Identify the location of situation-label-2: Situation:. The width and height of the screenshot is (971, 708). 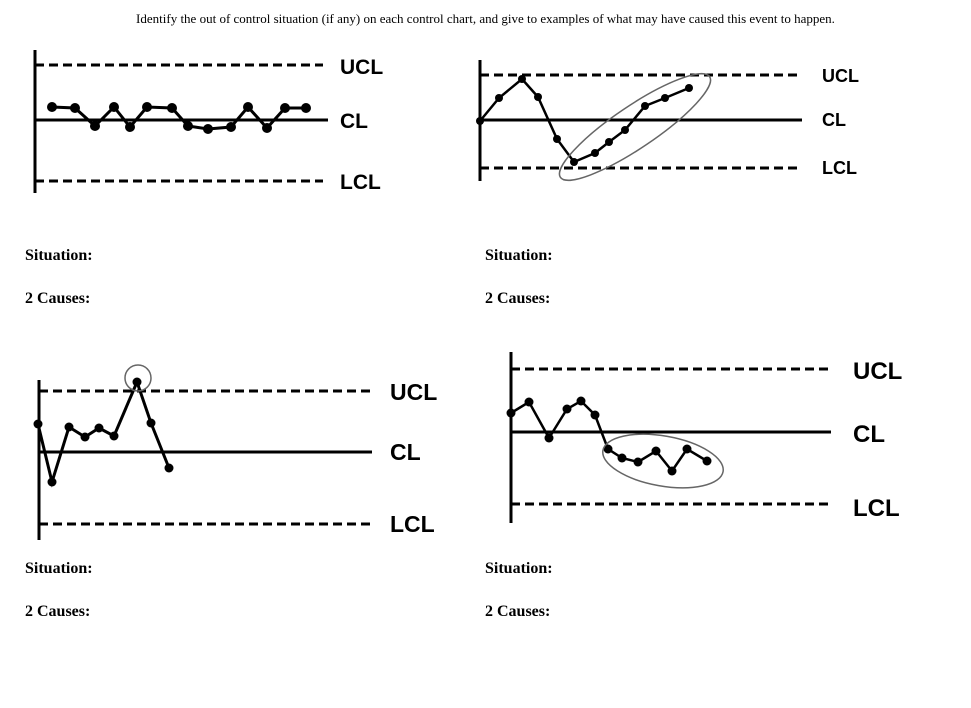
(519, 255).